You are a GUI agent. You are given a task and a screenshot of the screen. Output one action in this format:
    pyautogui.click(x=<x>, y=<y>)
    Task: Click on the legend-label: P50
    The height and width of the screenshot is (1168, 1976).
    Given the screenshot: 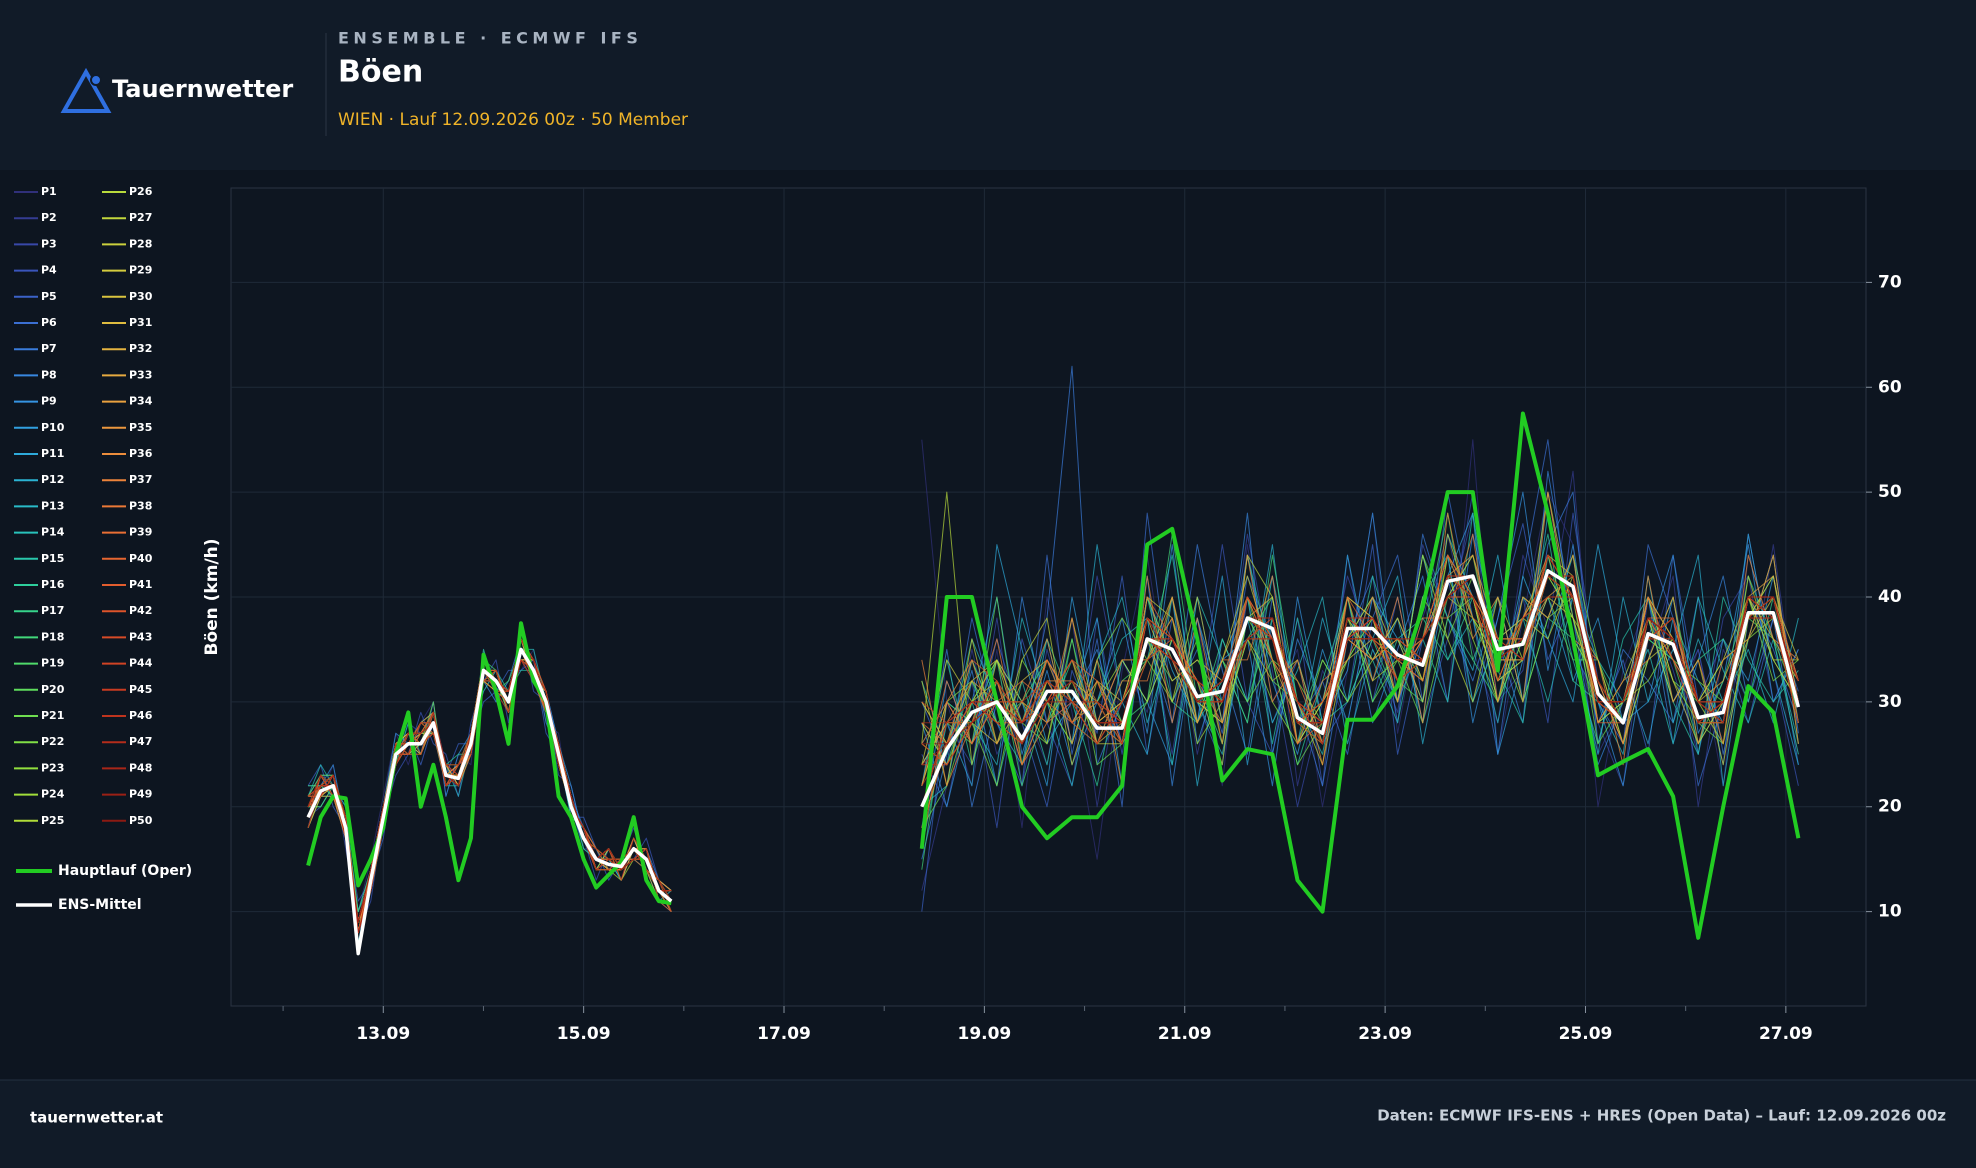 What is the action you would take?
    pyautogui.click(x=141, y=820)
    